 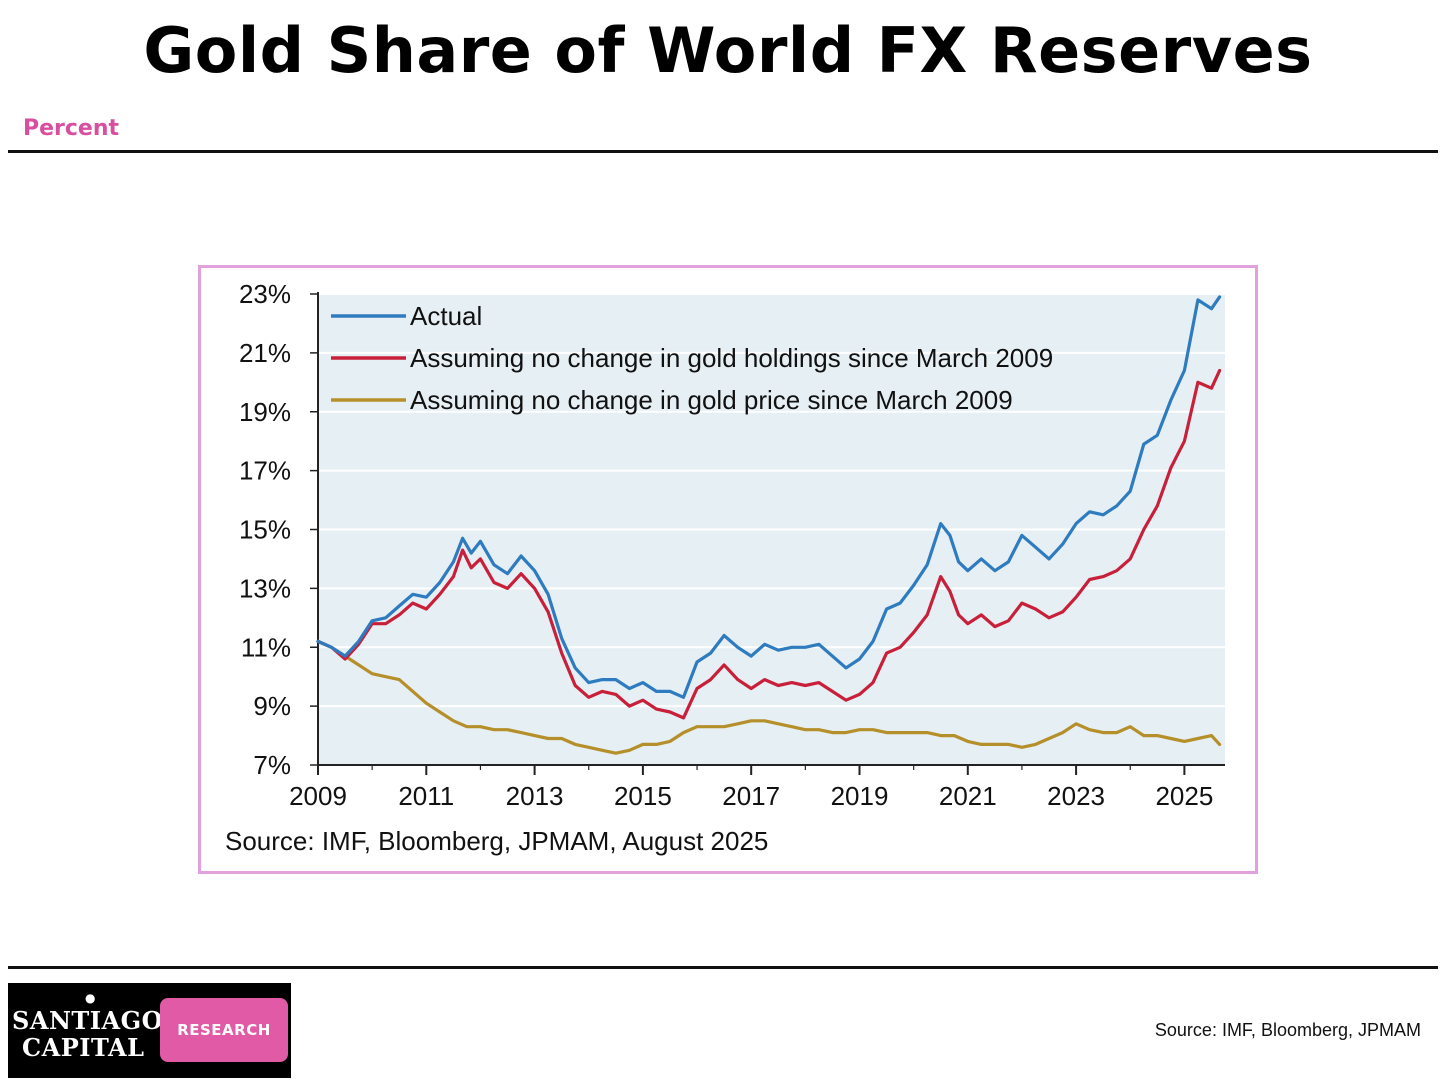 I want to click on x-tick-label: 2015, so click(x=643, y=796).